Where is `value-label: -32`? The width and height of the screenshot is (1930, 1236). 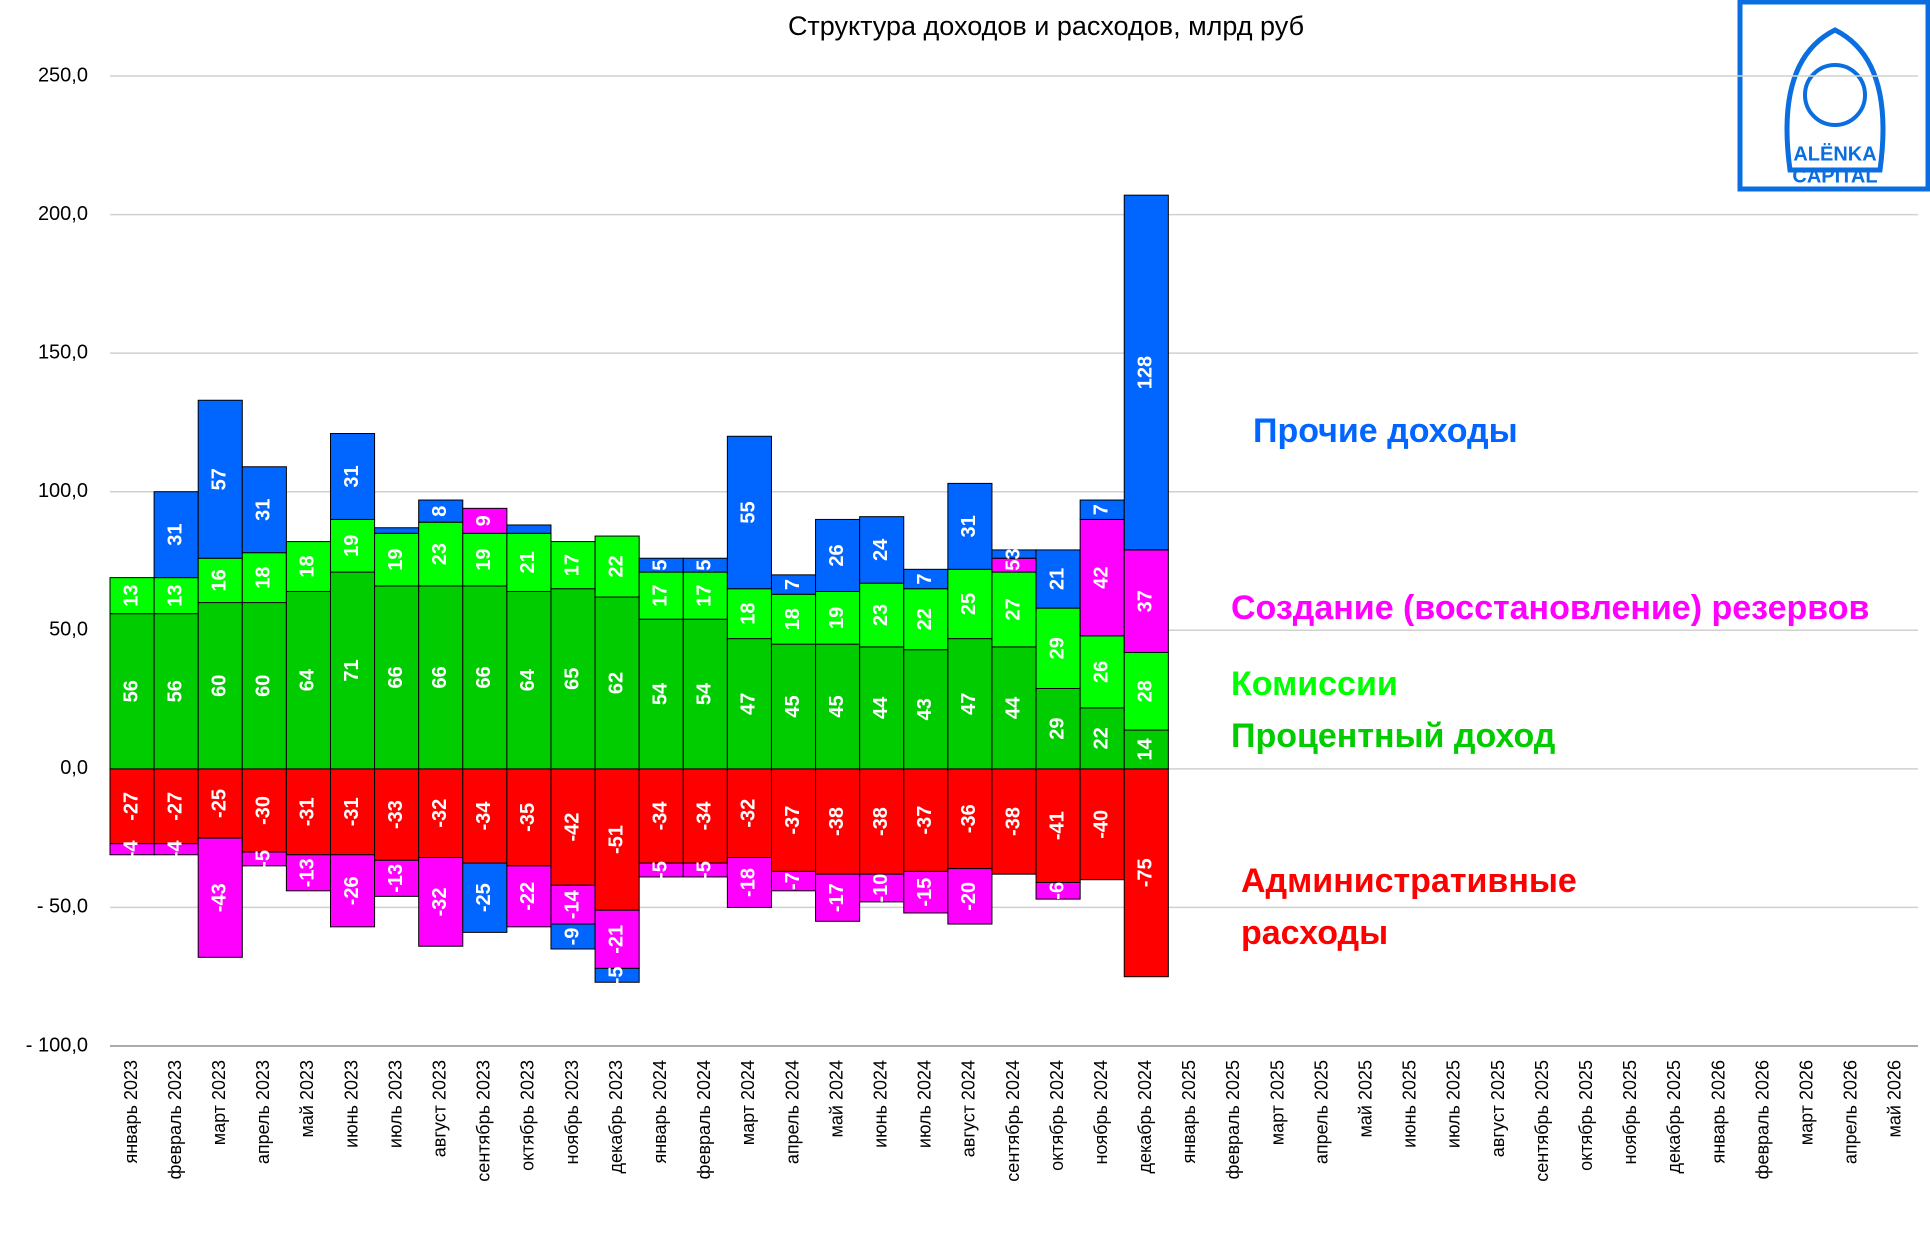
value-label: -32 is located at coordinates (440, 813).